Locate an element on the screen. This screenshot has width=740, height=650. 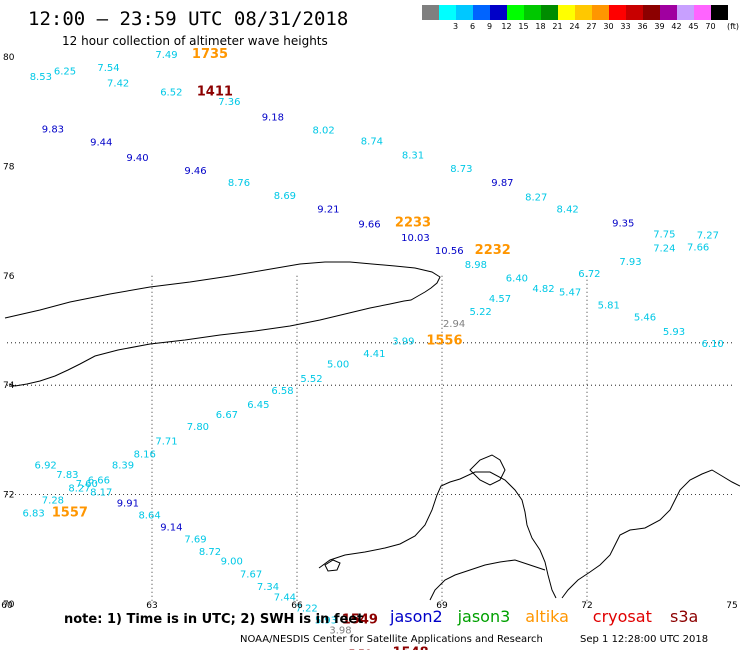
wave-height-label: 9.46 is located at coordinates (195, 171).